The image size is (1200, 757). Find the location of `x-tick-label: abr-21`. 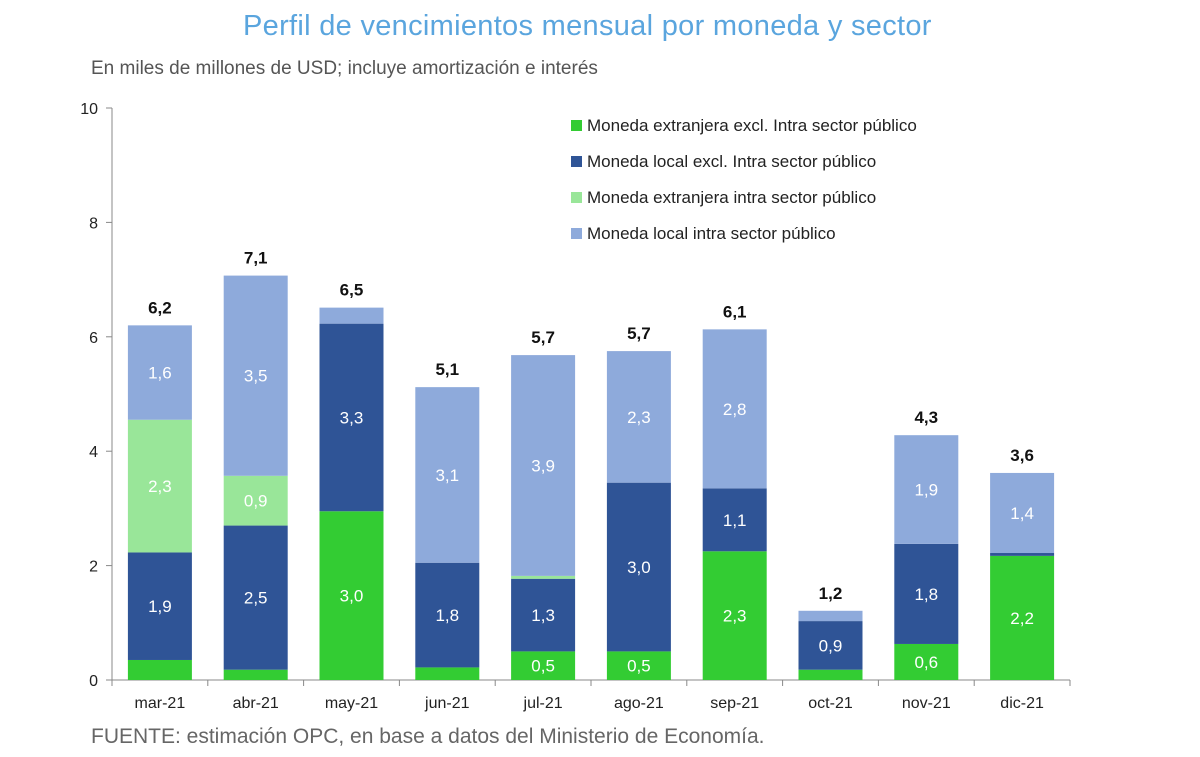

x-tick-label: abr-21 is located at coordinates (256, 703).